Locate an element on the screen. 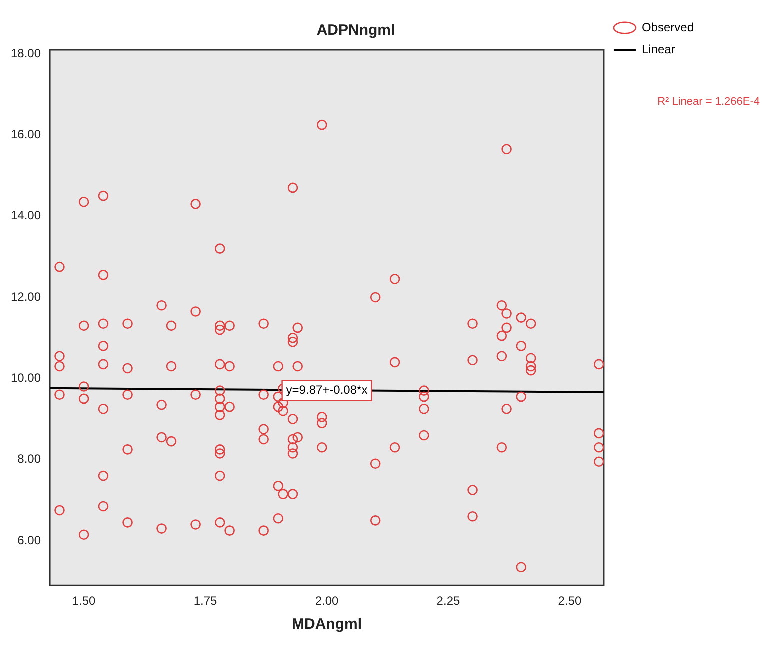 The image size is (772, 649). x-tick-label: 2.00 is located at coordinates (327, 601).